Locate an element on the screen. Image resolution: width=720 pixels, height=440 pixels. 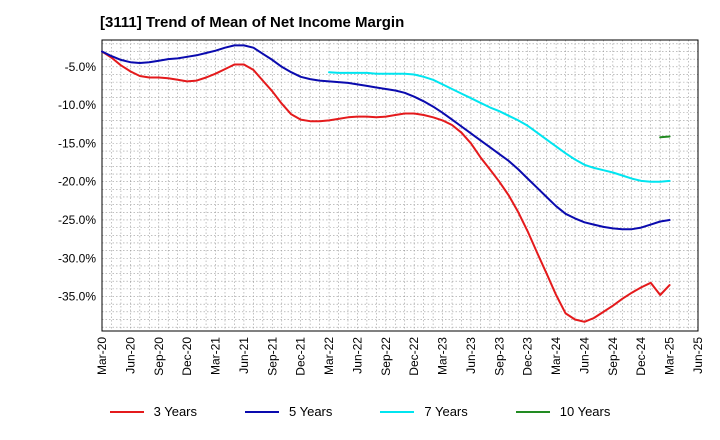
x-tick-label: Sep-22 is located at coordinates (386, 356).